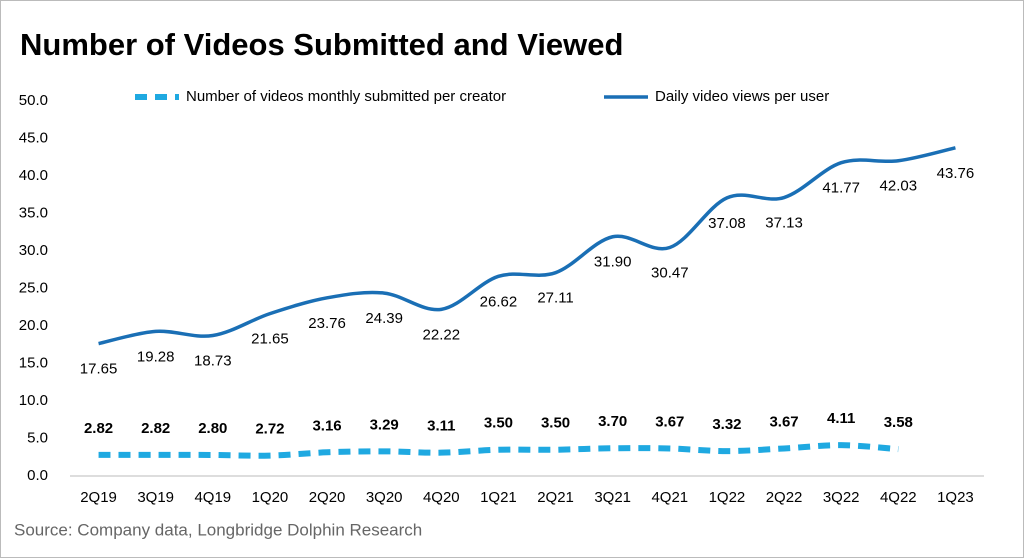 This screenshot has width=1024, height=558. I want to click on x-tick-label: 1Q23, so click(955, 497).